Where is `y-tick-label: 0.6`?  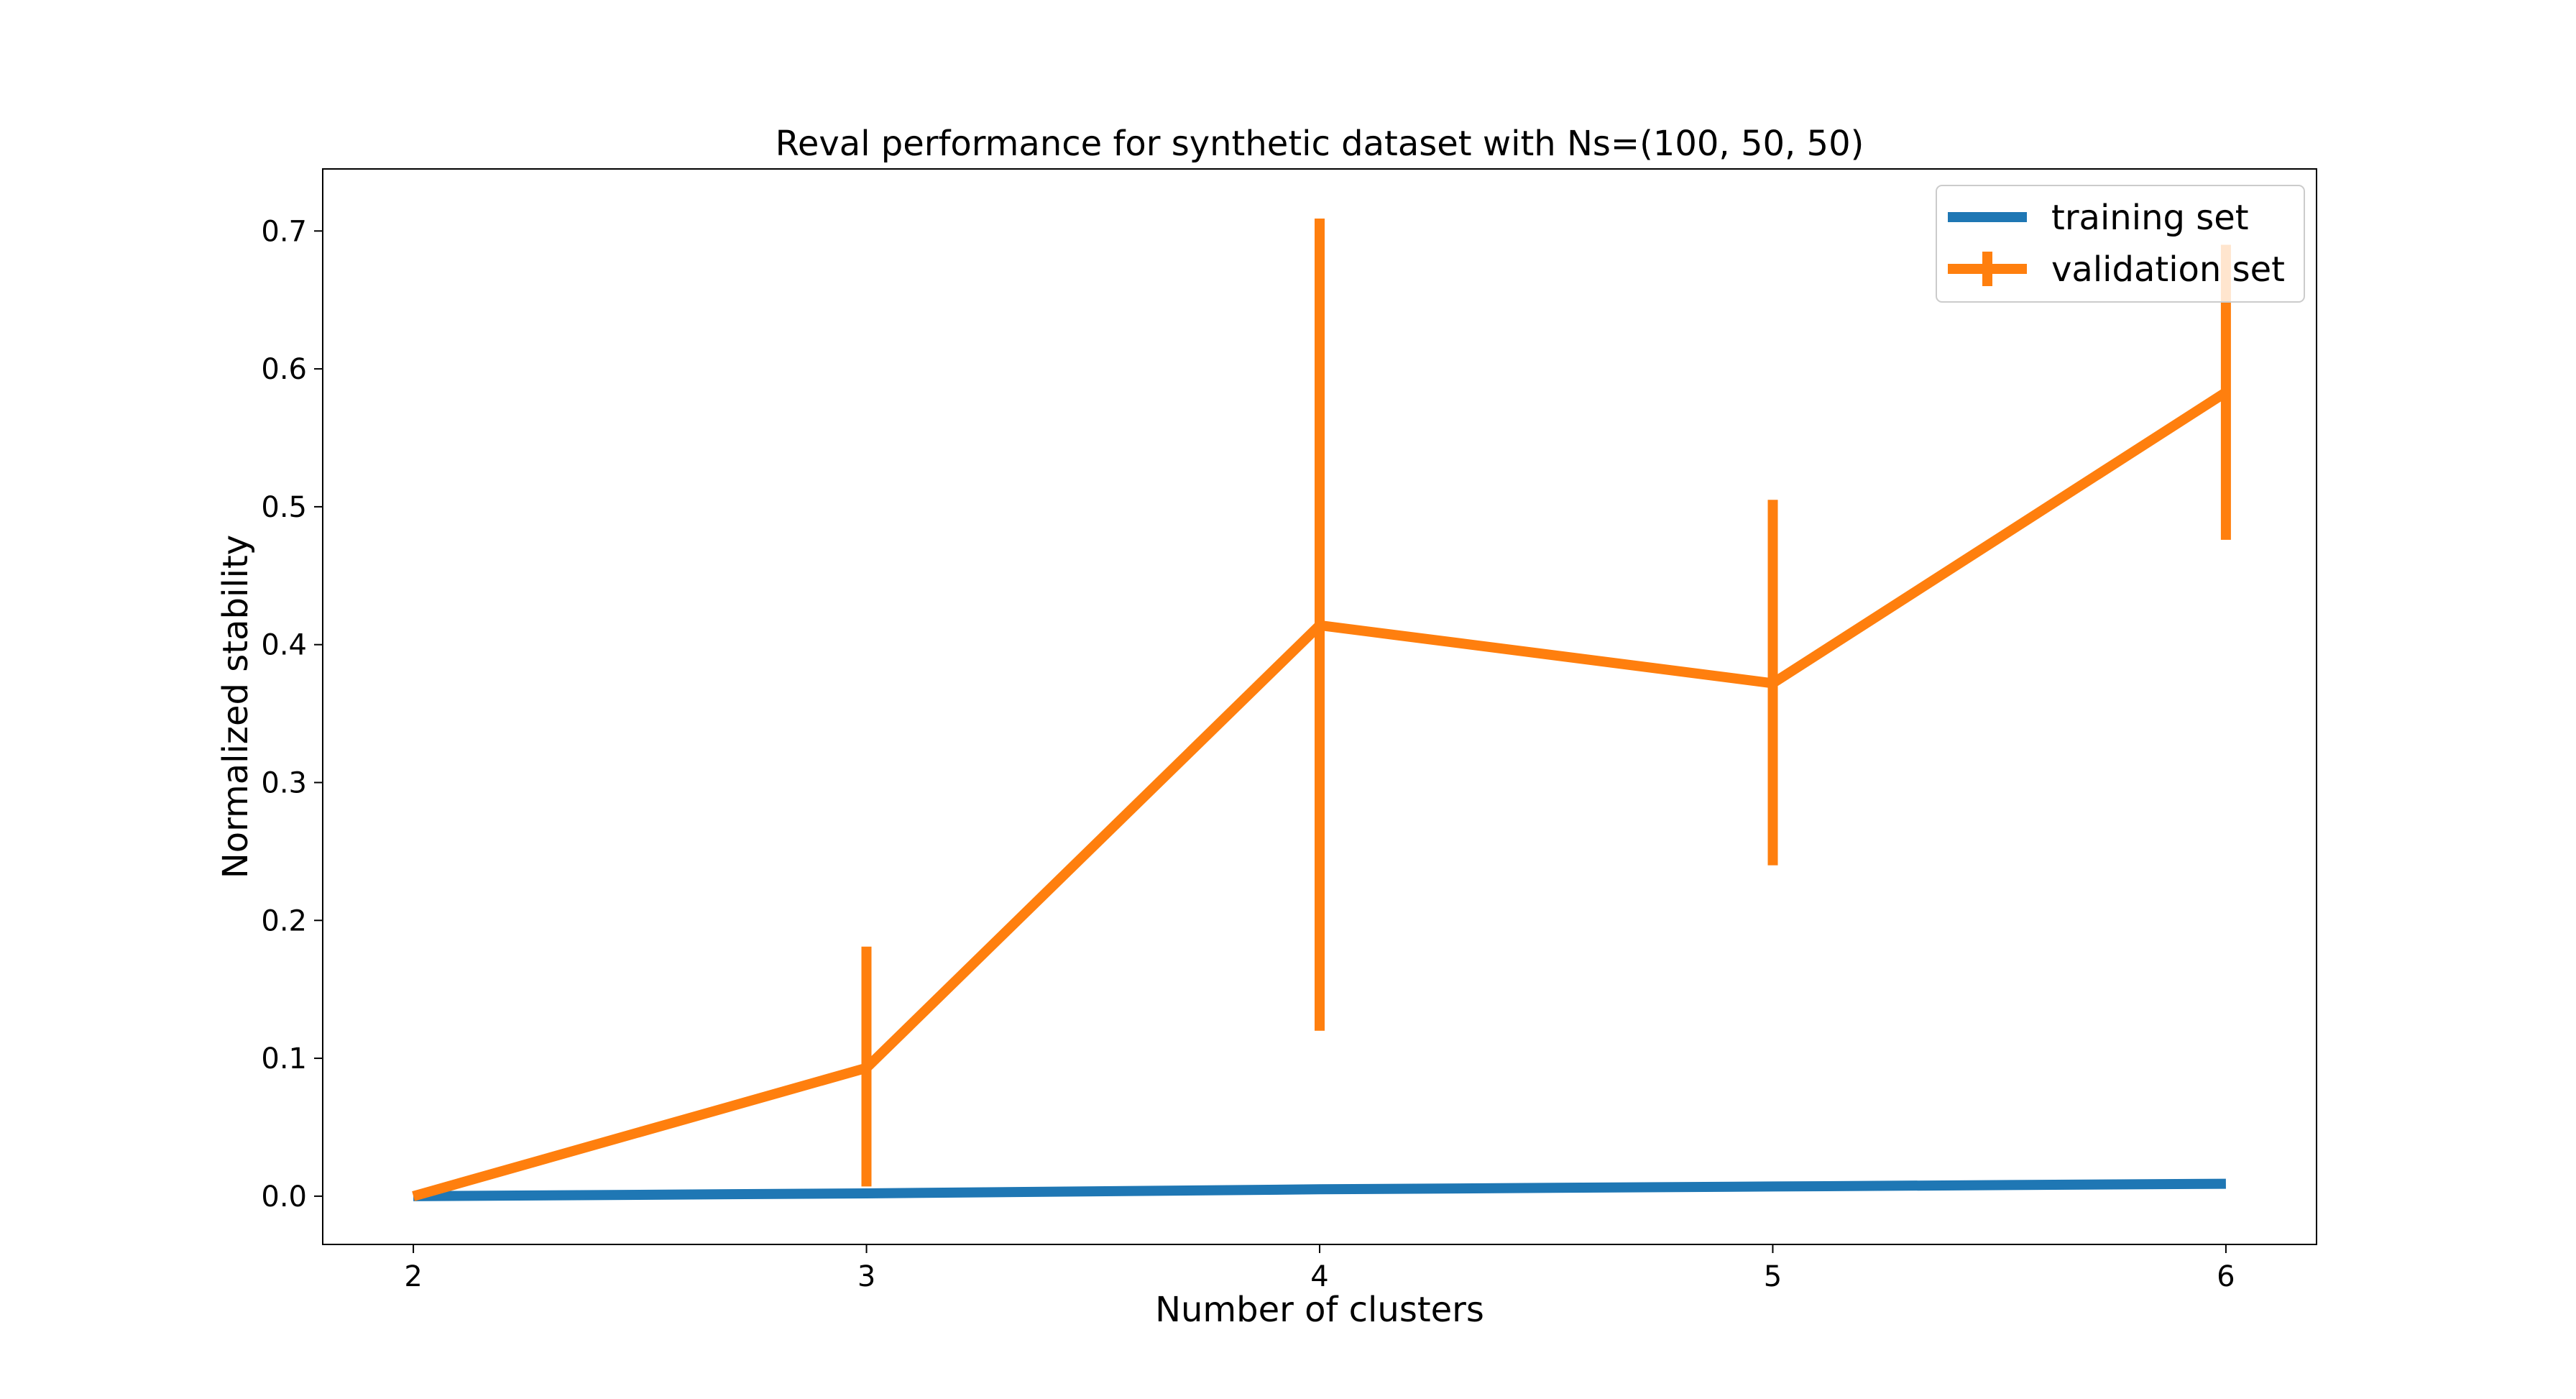 y-tick-label: 0.6 is located at coordinates (284, 369).